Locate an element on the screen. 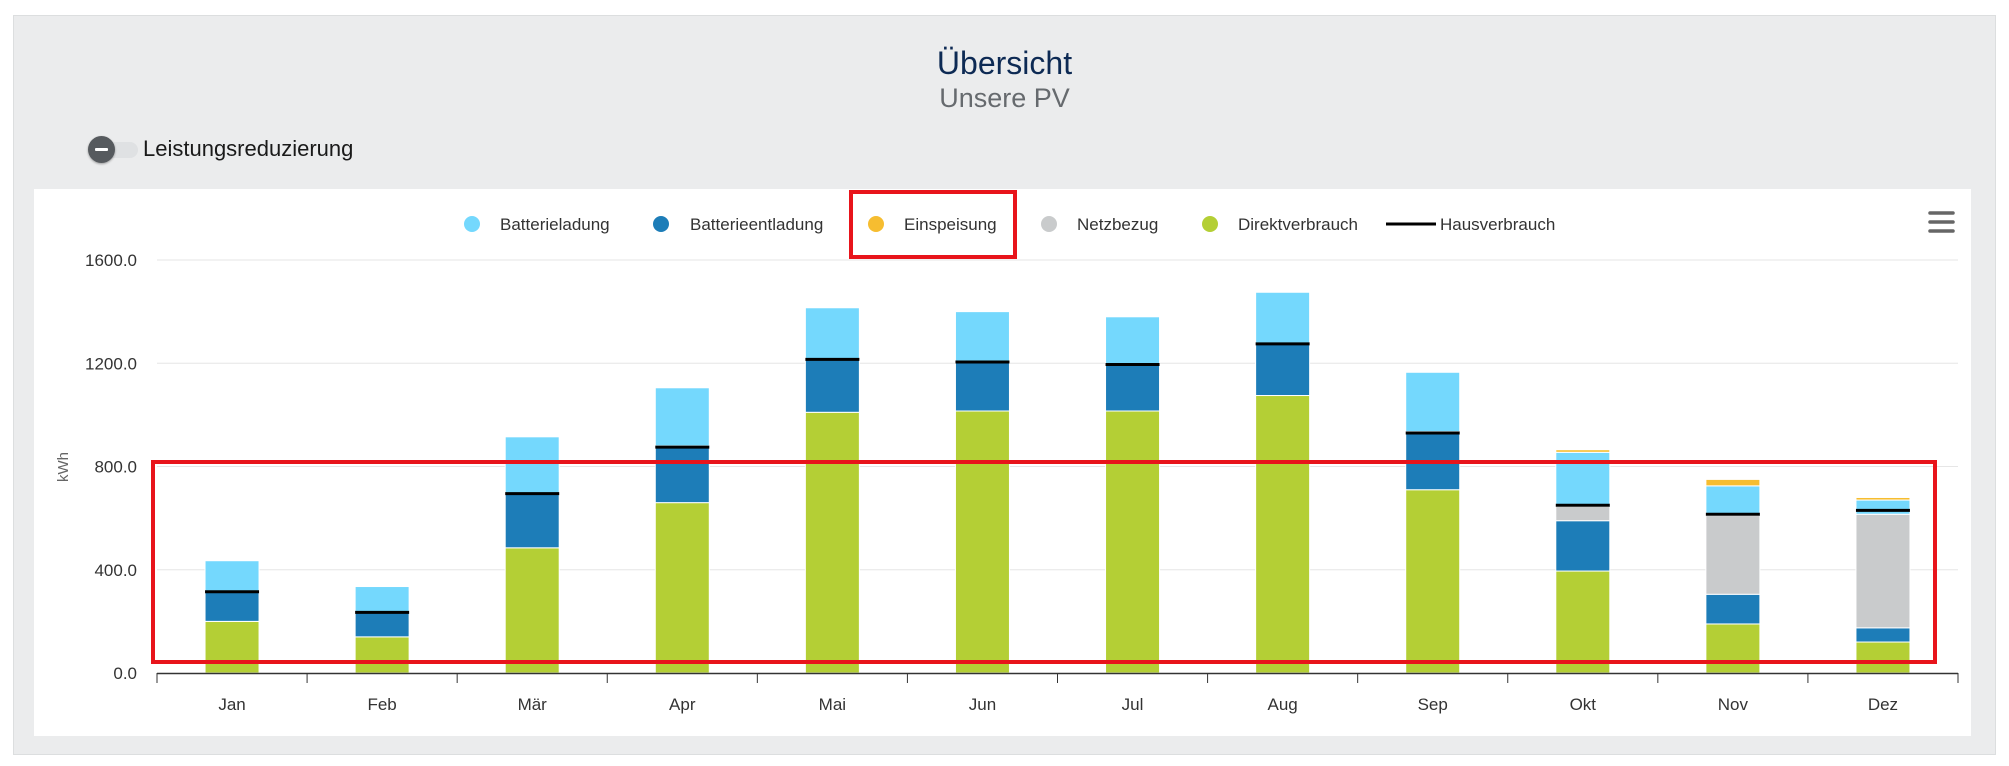 This screenshot has width=2009, height=766. bar-group-apr is located at coordinates (682, 530).